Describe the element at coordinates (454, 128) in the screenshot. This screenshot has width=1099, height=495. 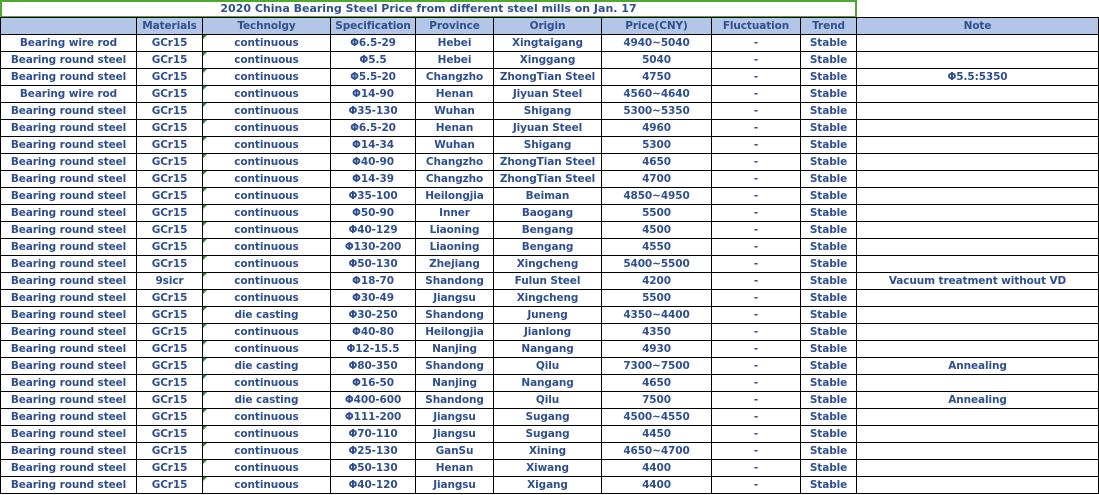
I see `cell-province: Henan` at that location.